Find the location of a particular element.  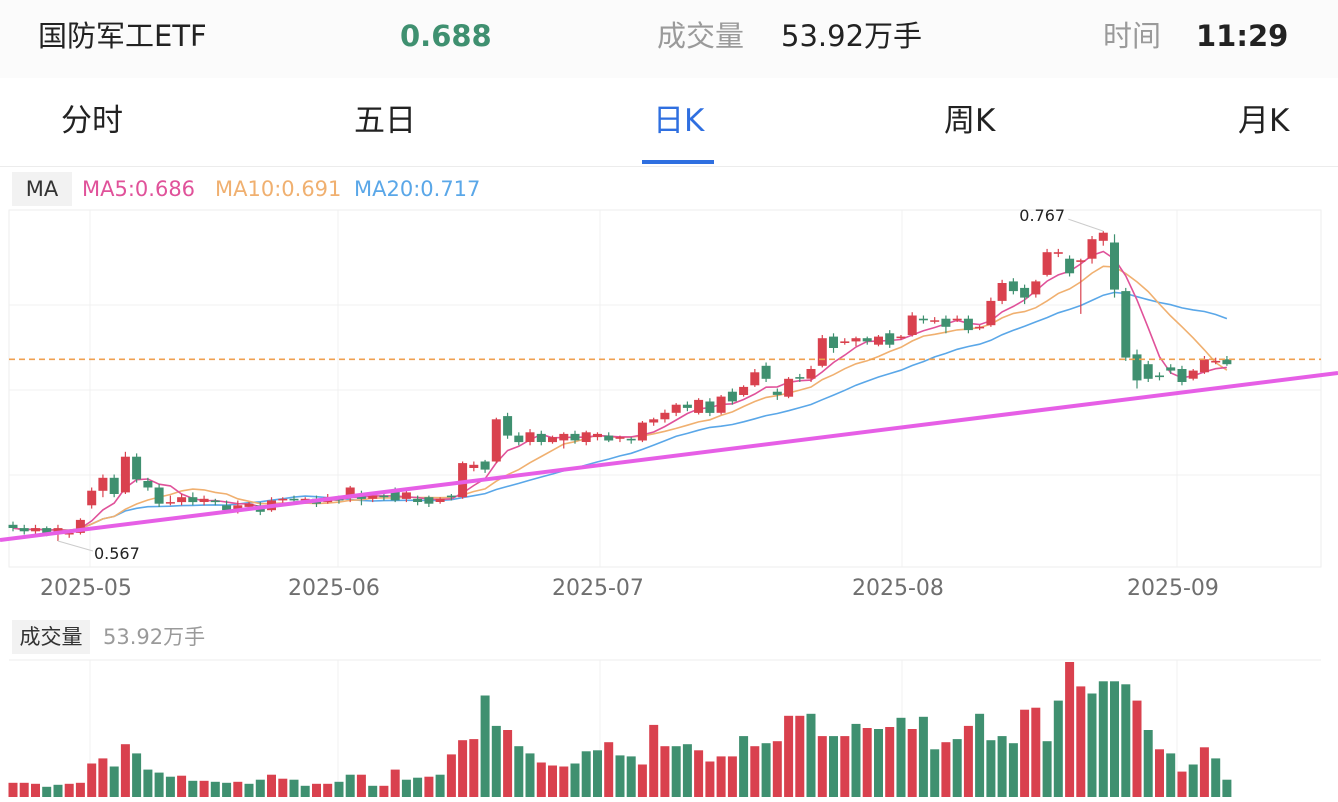

tab-monthly-k: 月K is located at coordinates (1264, 121).